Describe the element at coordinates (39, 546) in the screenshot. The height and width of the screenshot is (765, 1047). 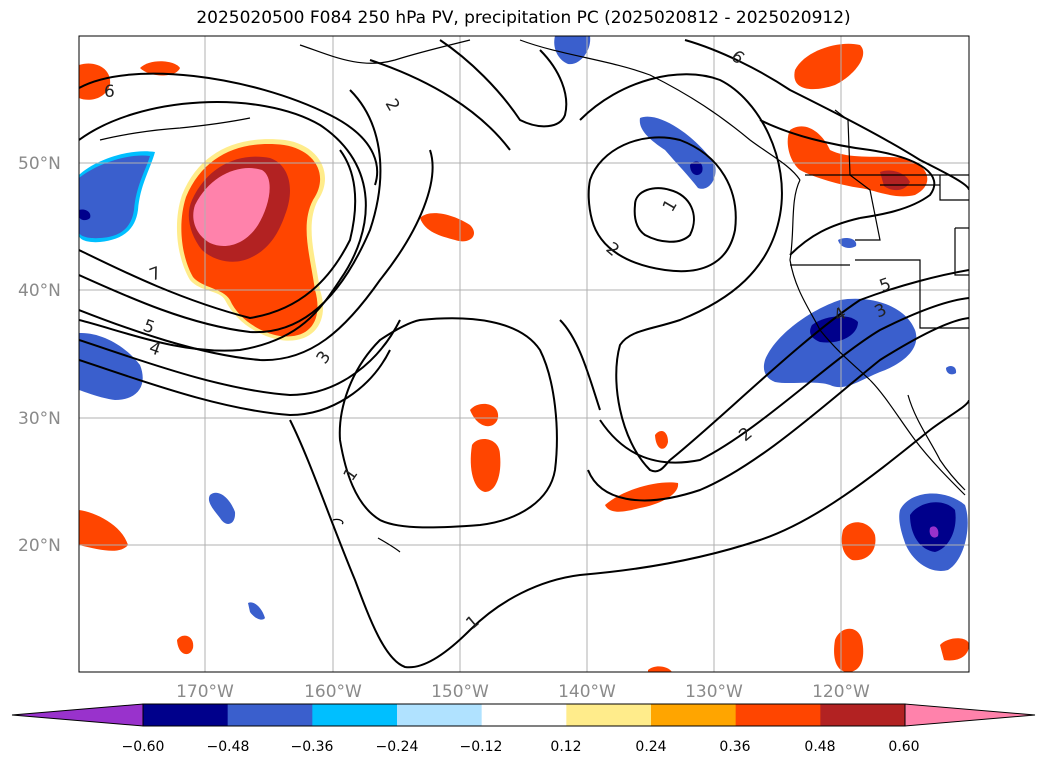
I see `lat-label: 20°N` at that location.